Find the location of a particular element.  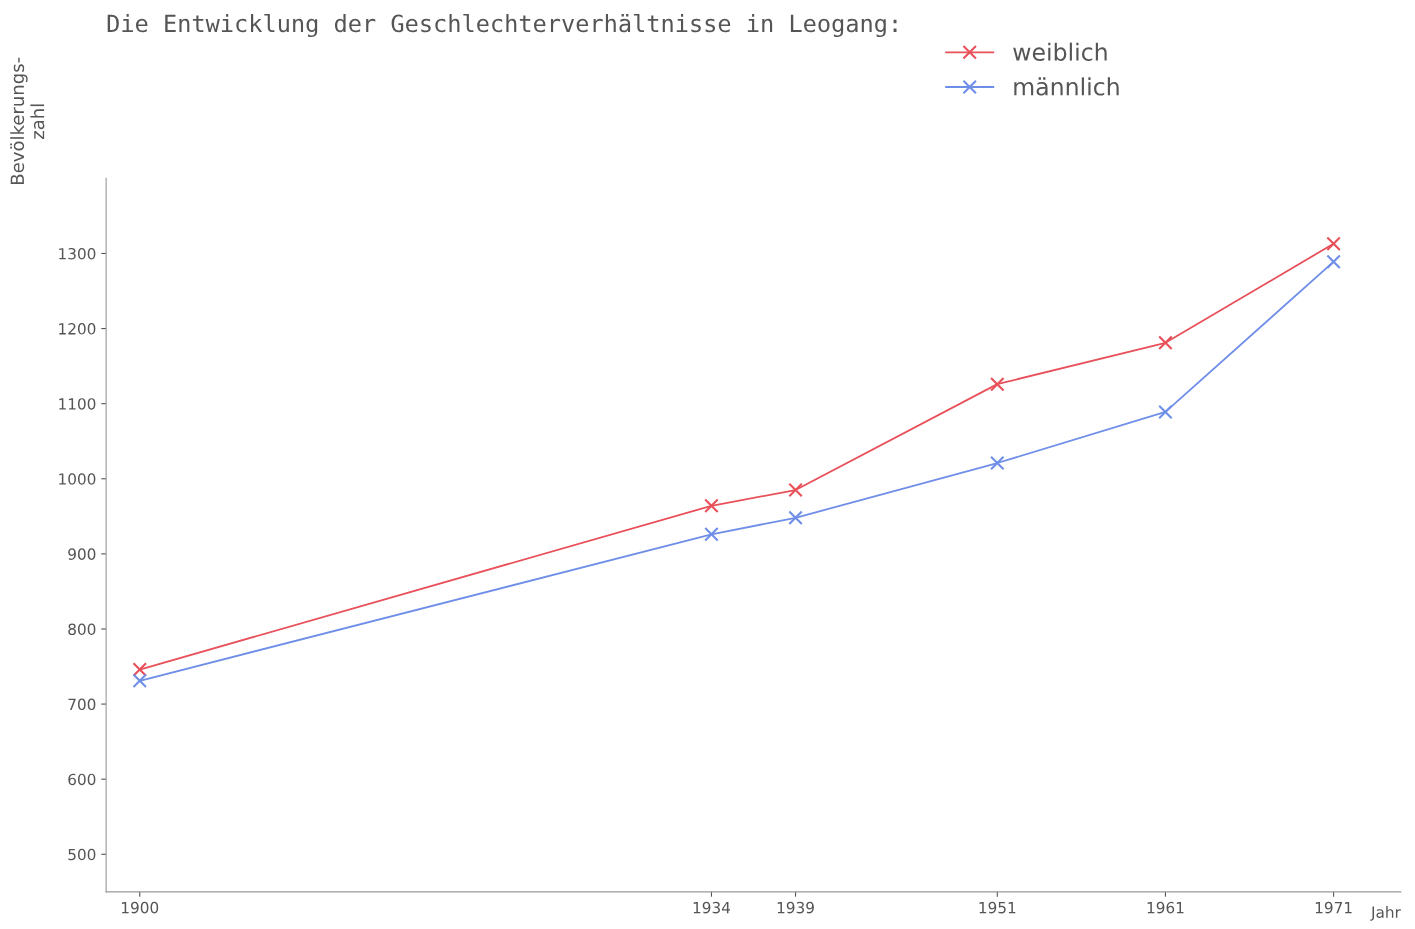

y-tick-label: 600 is located at coordinates (82, 779).